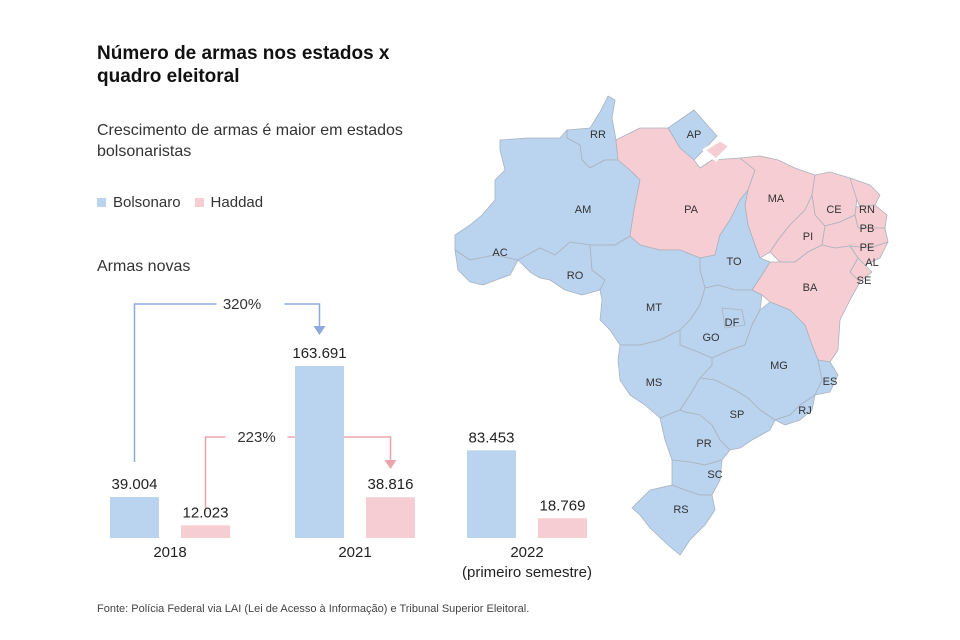 Image resolution: width=960 pixels, height=640 pixels. I want to click on state-label-am: AM, so click(583, 210).